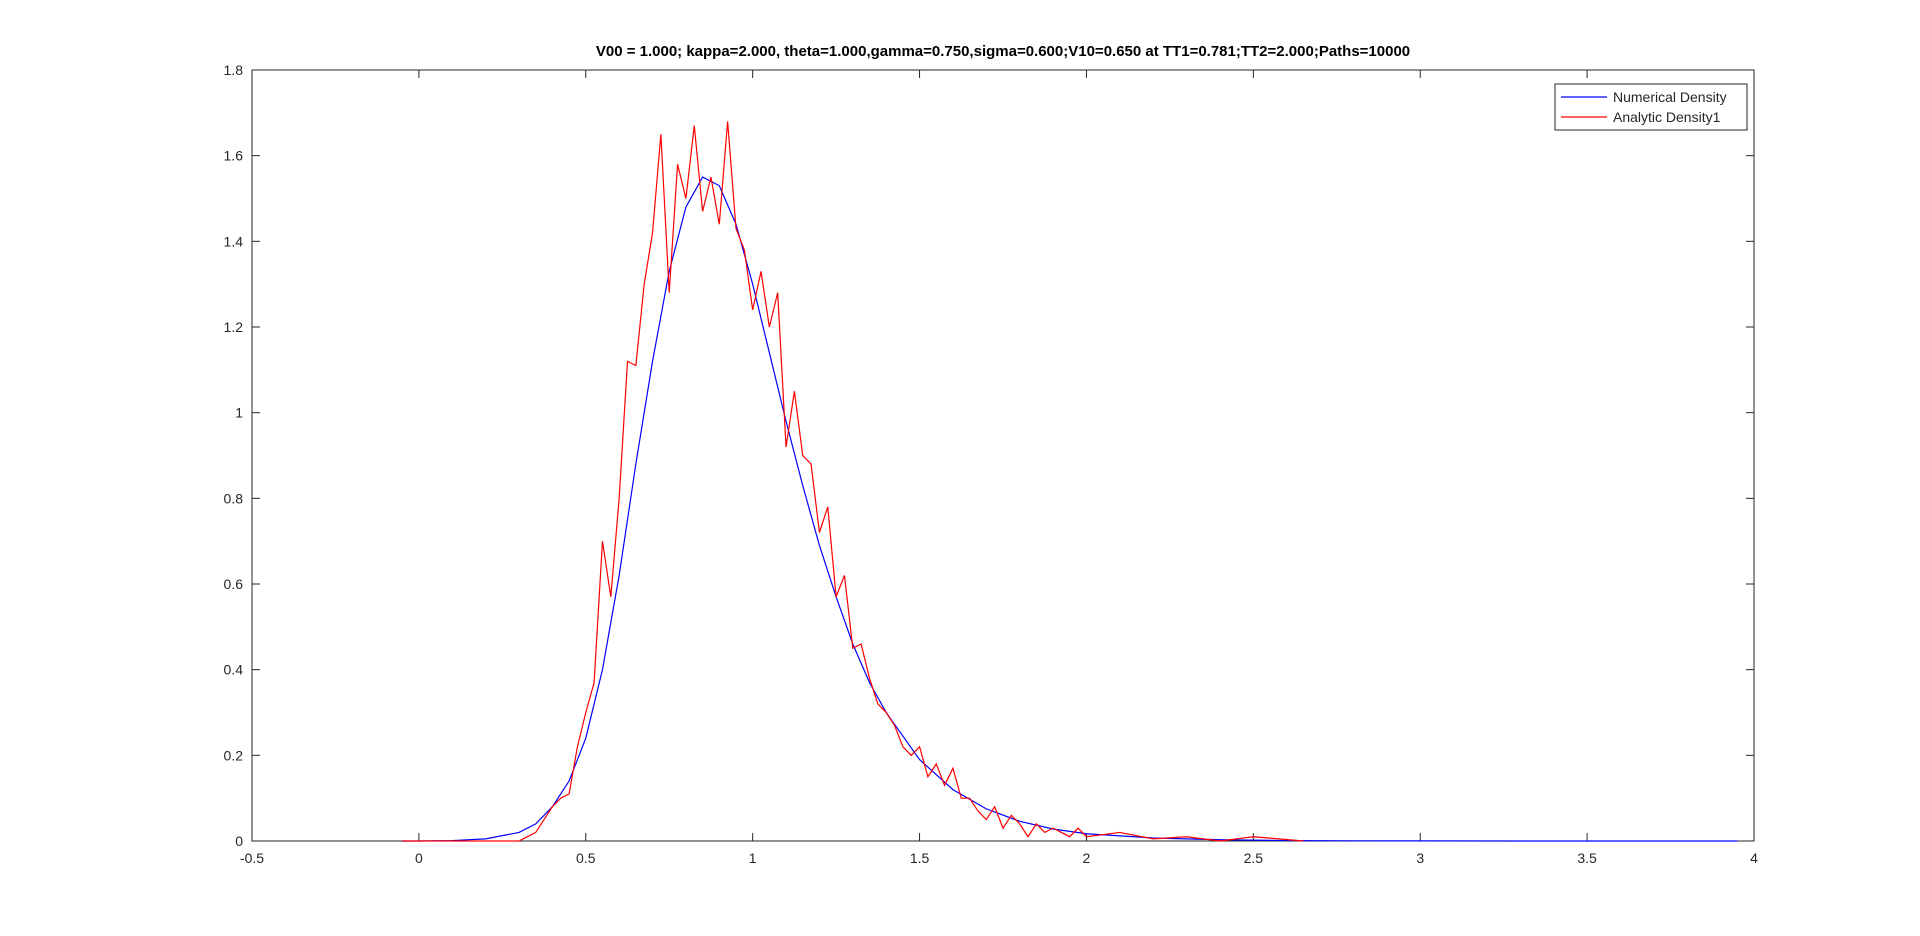 The height and width of the screenshot is (936, 1920). I want to click on y-tick-label: 0, so click(239, 841).